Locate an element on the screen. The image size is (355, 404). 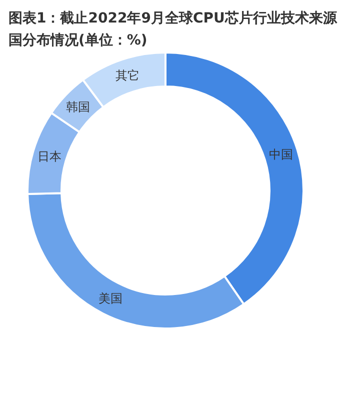
slice-label: 中国 is located at coordinates (281, 155).